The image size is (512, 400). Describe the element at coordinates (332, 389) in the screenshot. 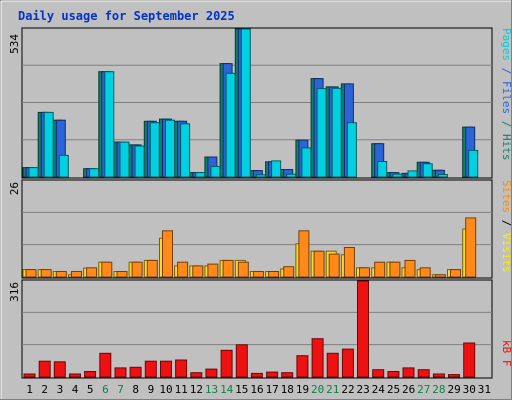

I see `x-tick-day-21: 21` at that location.